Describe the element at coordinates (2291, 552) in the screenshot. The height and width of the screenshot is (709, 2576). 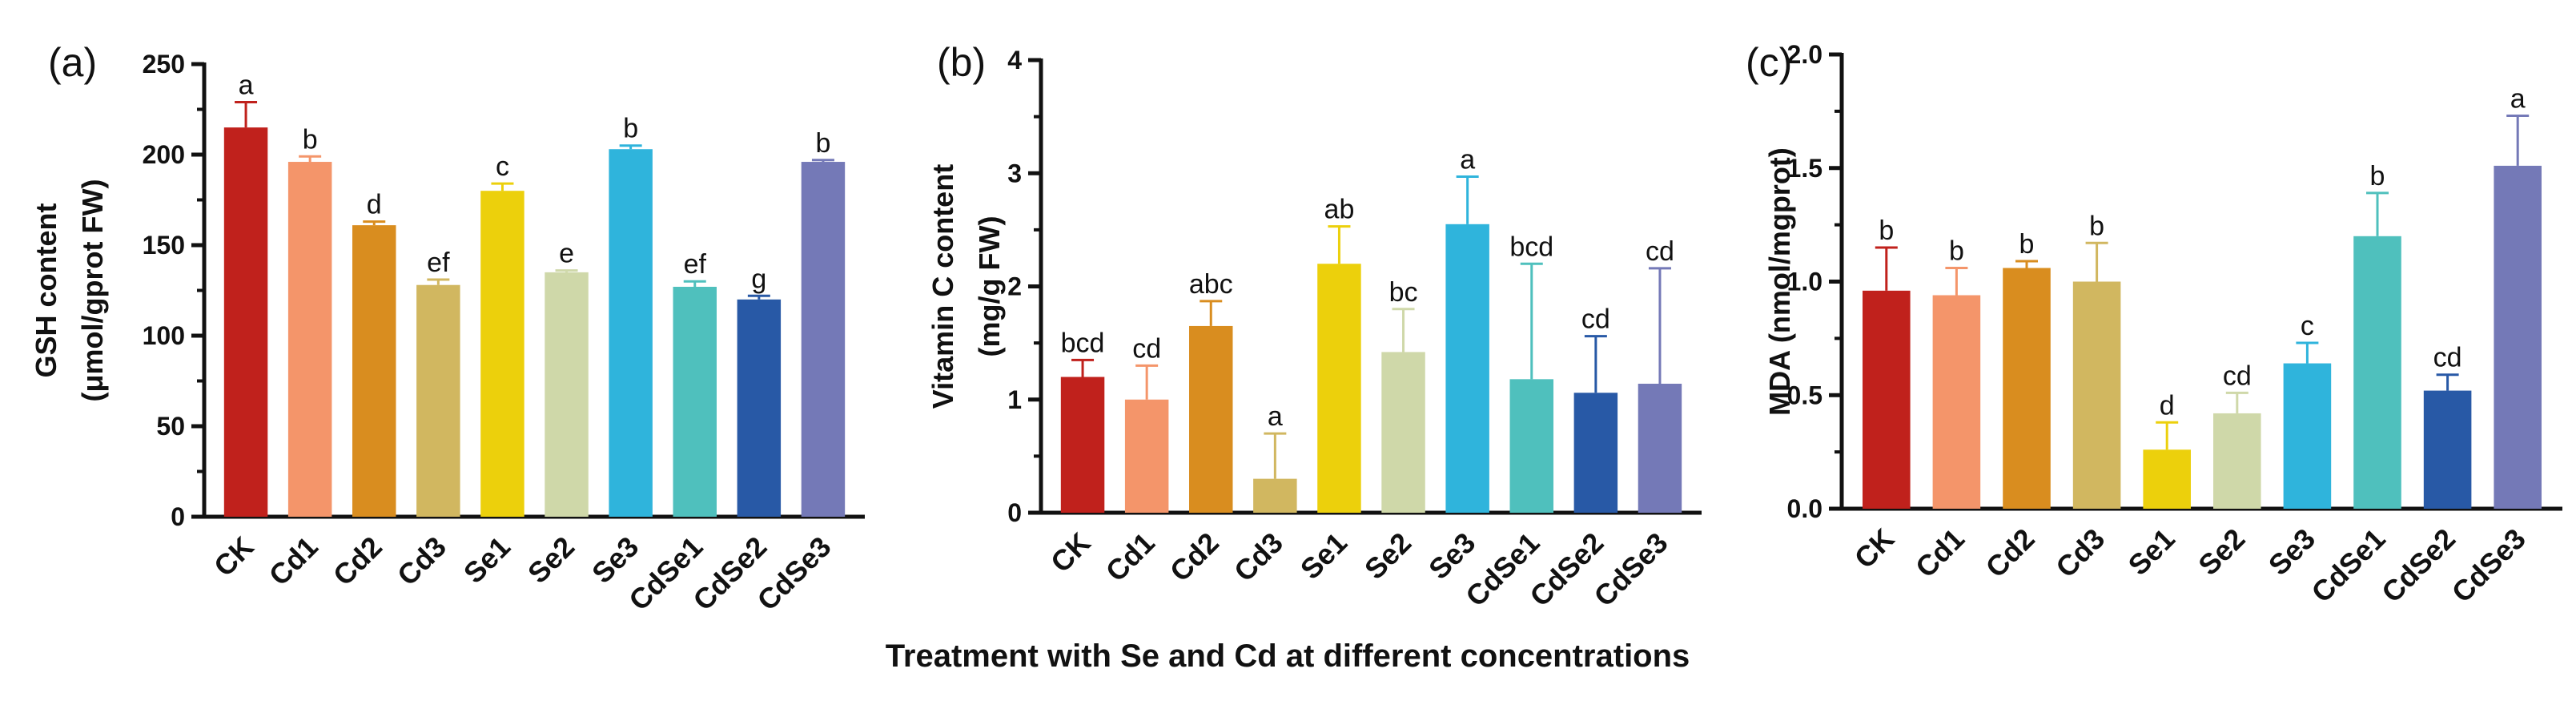
I see `x-tick-label: Se3` at that location.